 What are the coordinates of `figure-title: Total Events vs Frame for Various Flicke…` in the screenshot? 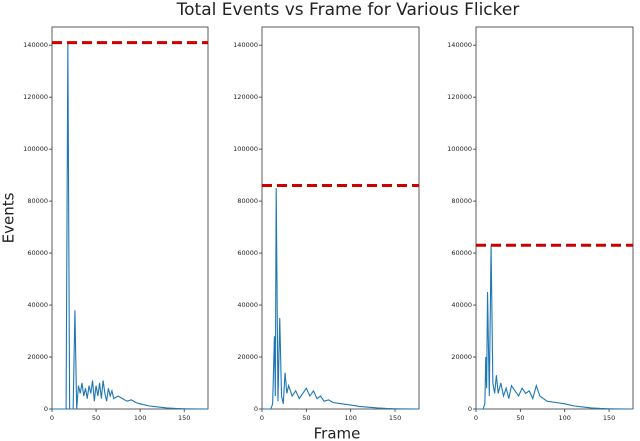 It's located at (348, 10).